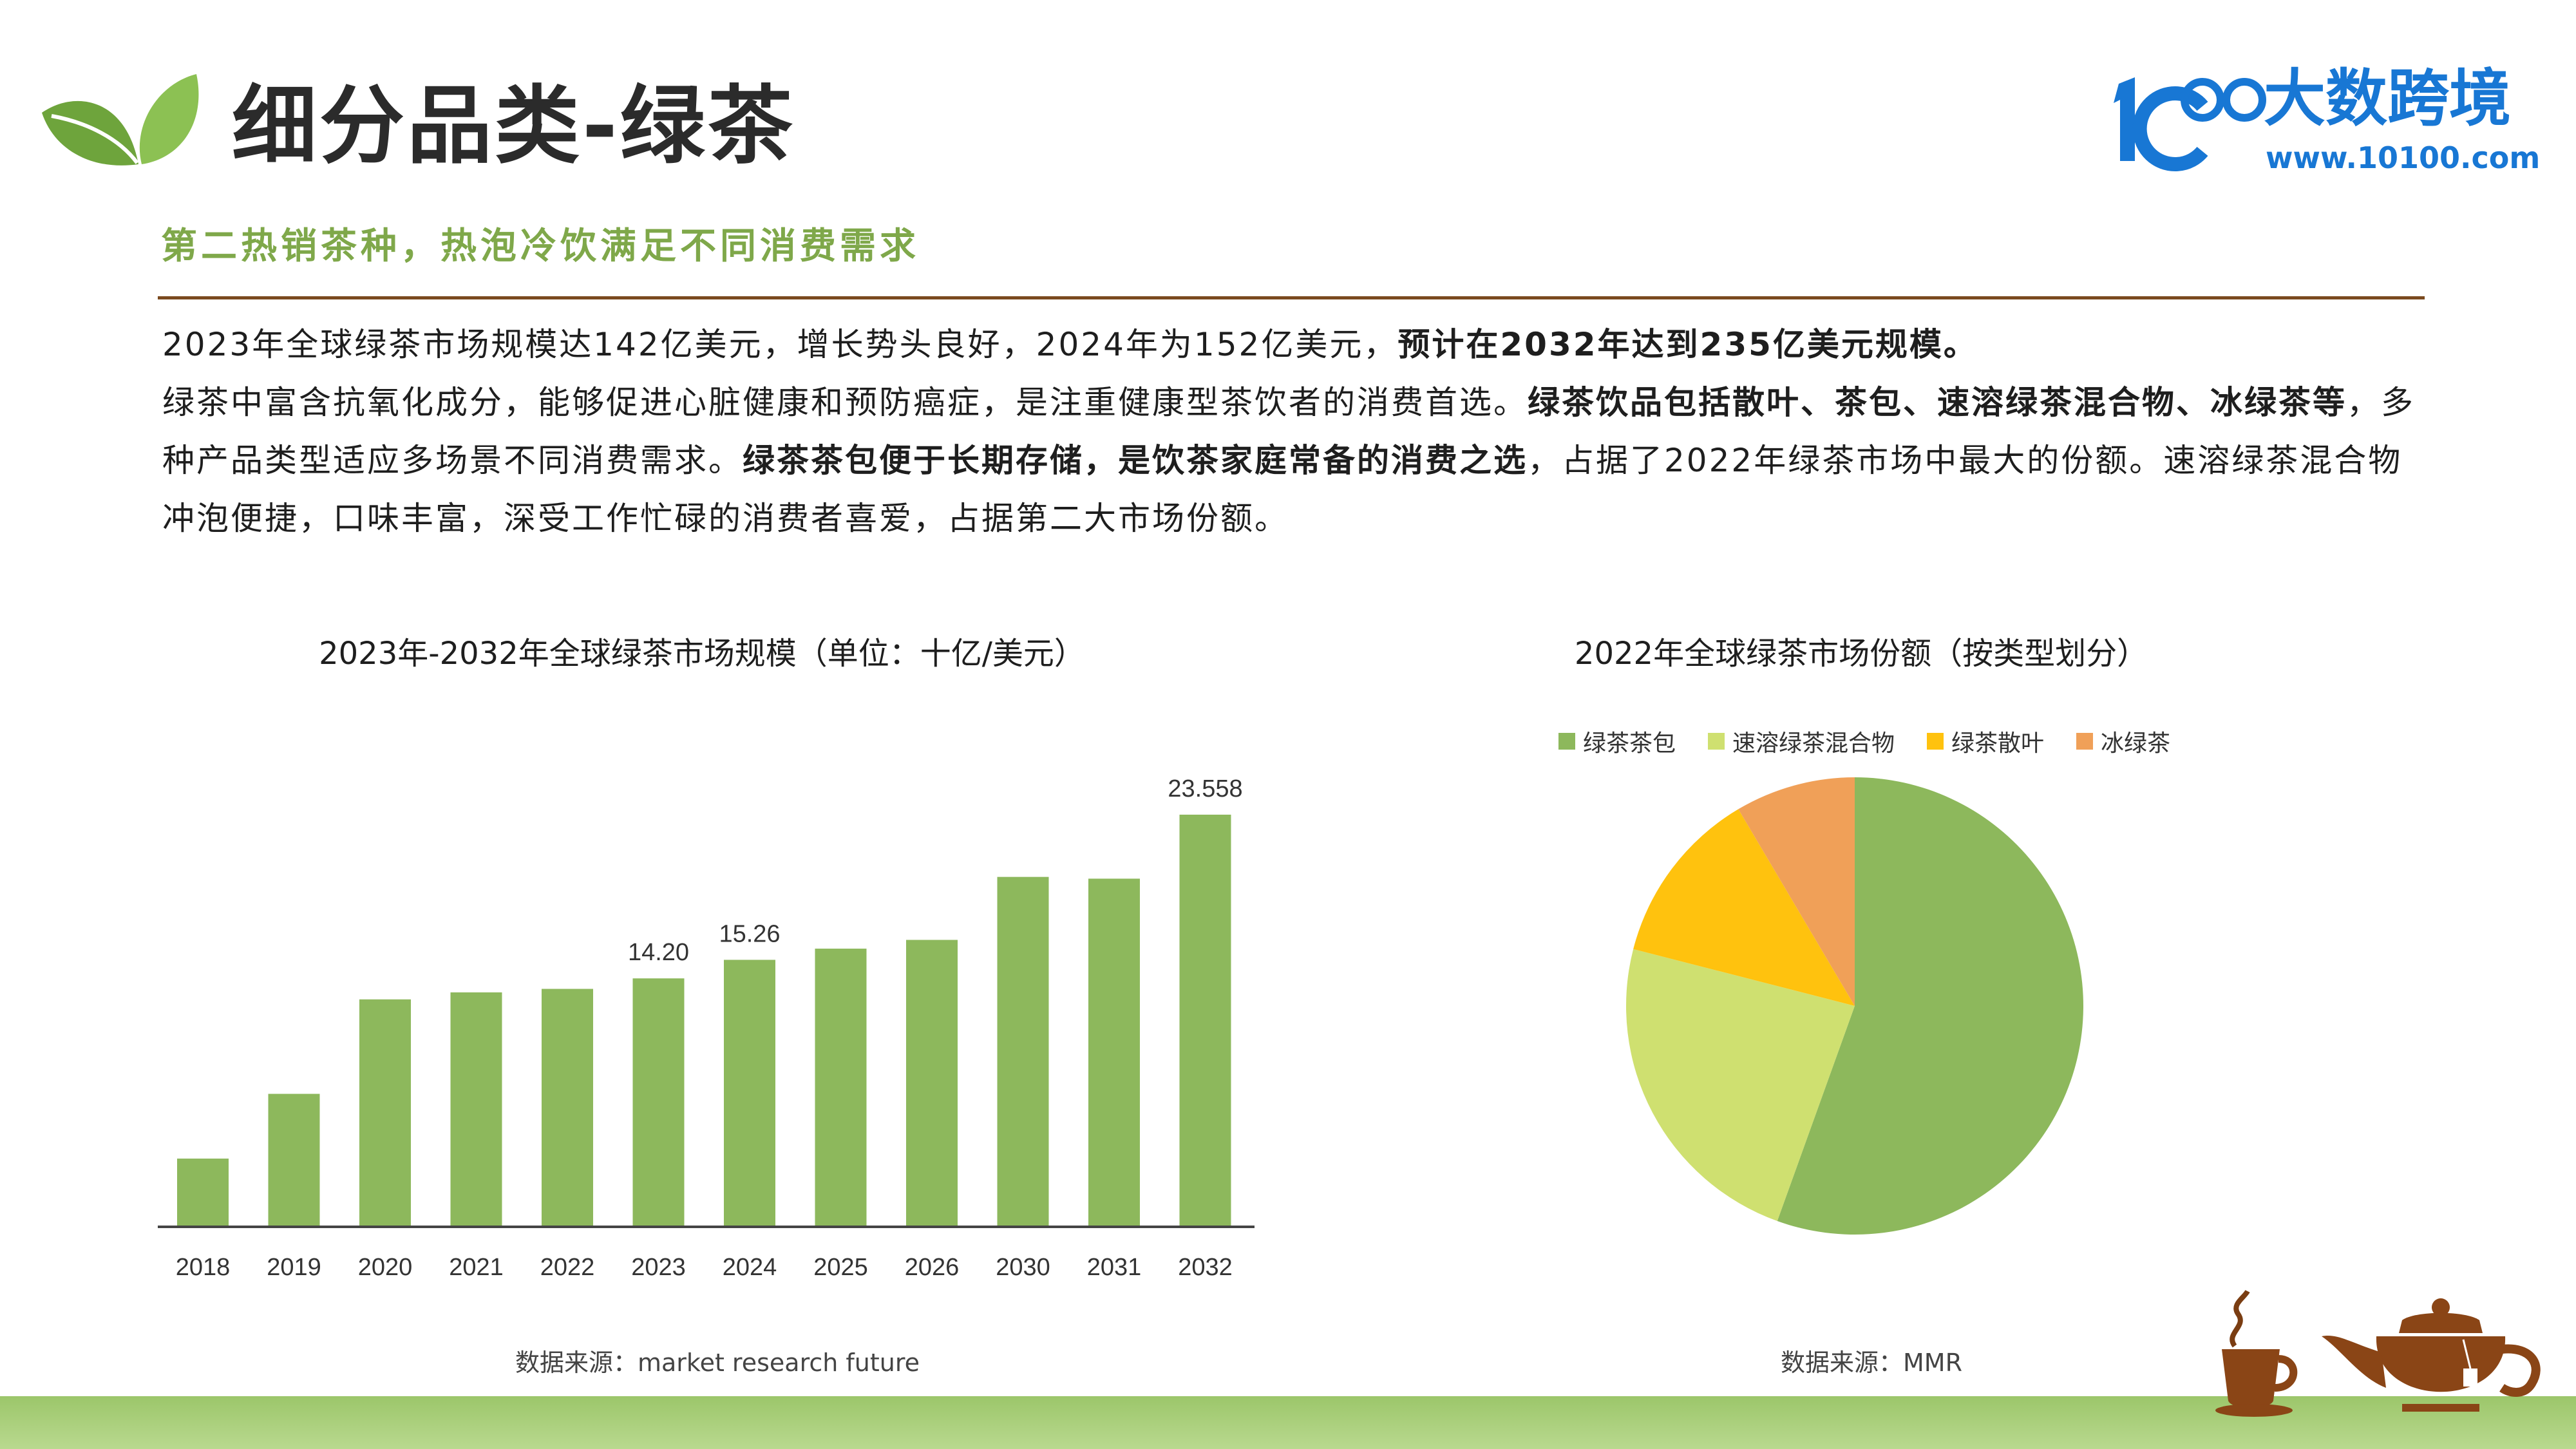 Image resolution: width=2576 pixels, height=1449 pixels. What do you see at coordinates (1135, 461) in the screenshot?
I see `body-text-2d: 绿茶茶包便于长期存储，是饮茶家庭常备的消费之选` at bounding box center [1135, 461].